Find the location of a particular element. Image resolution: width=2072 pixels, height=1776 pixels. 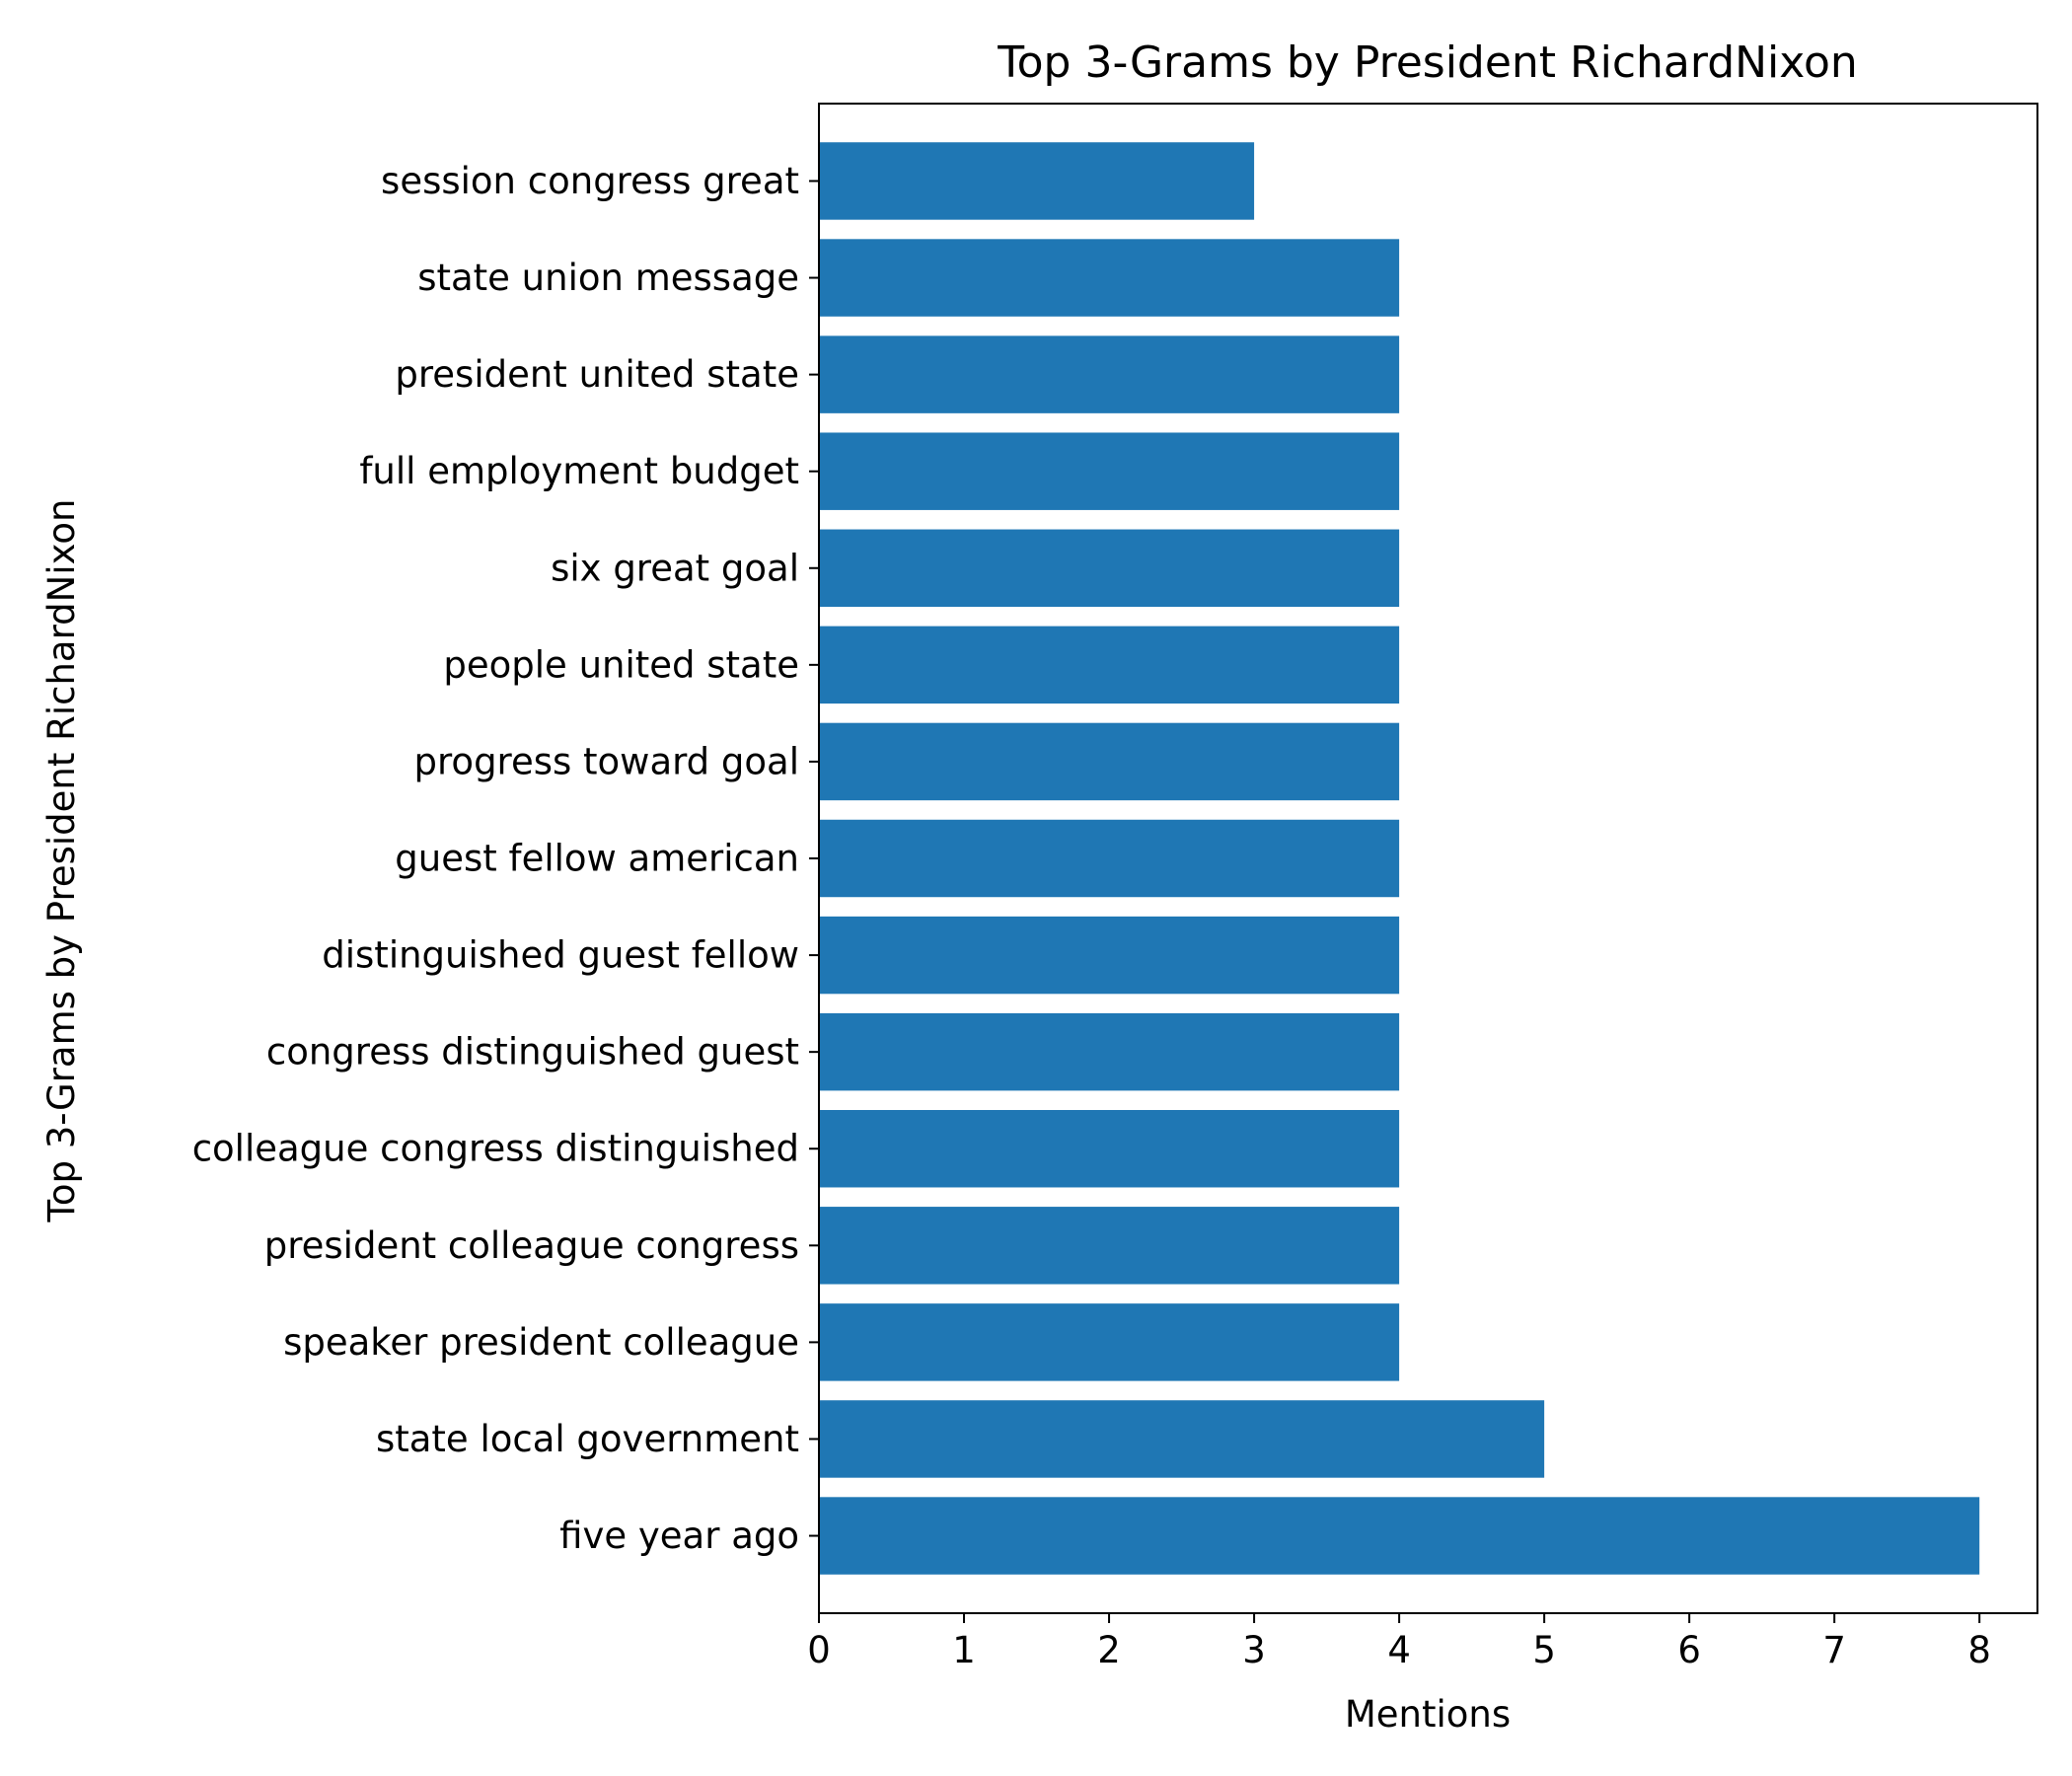

y-tick-label: six great goal is located at coordinates (675, 568).